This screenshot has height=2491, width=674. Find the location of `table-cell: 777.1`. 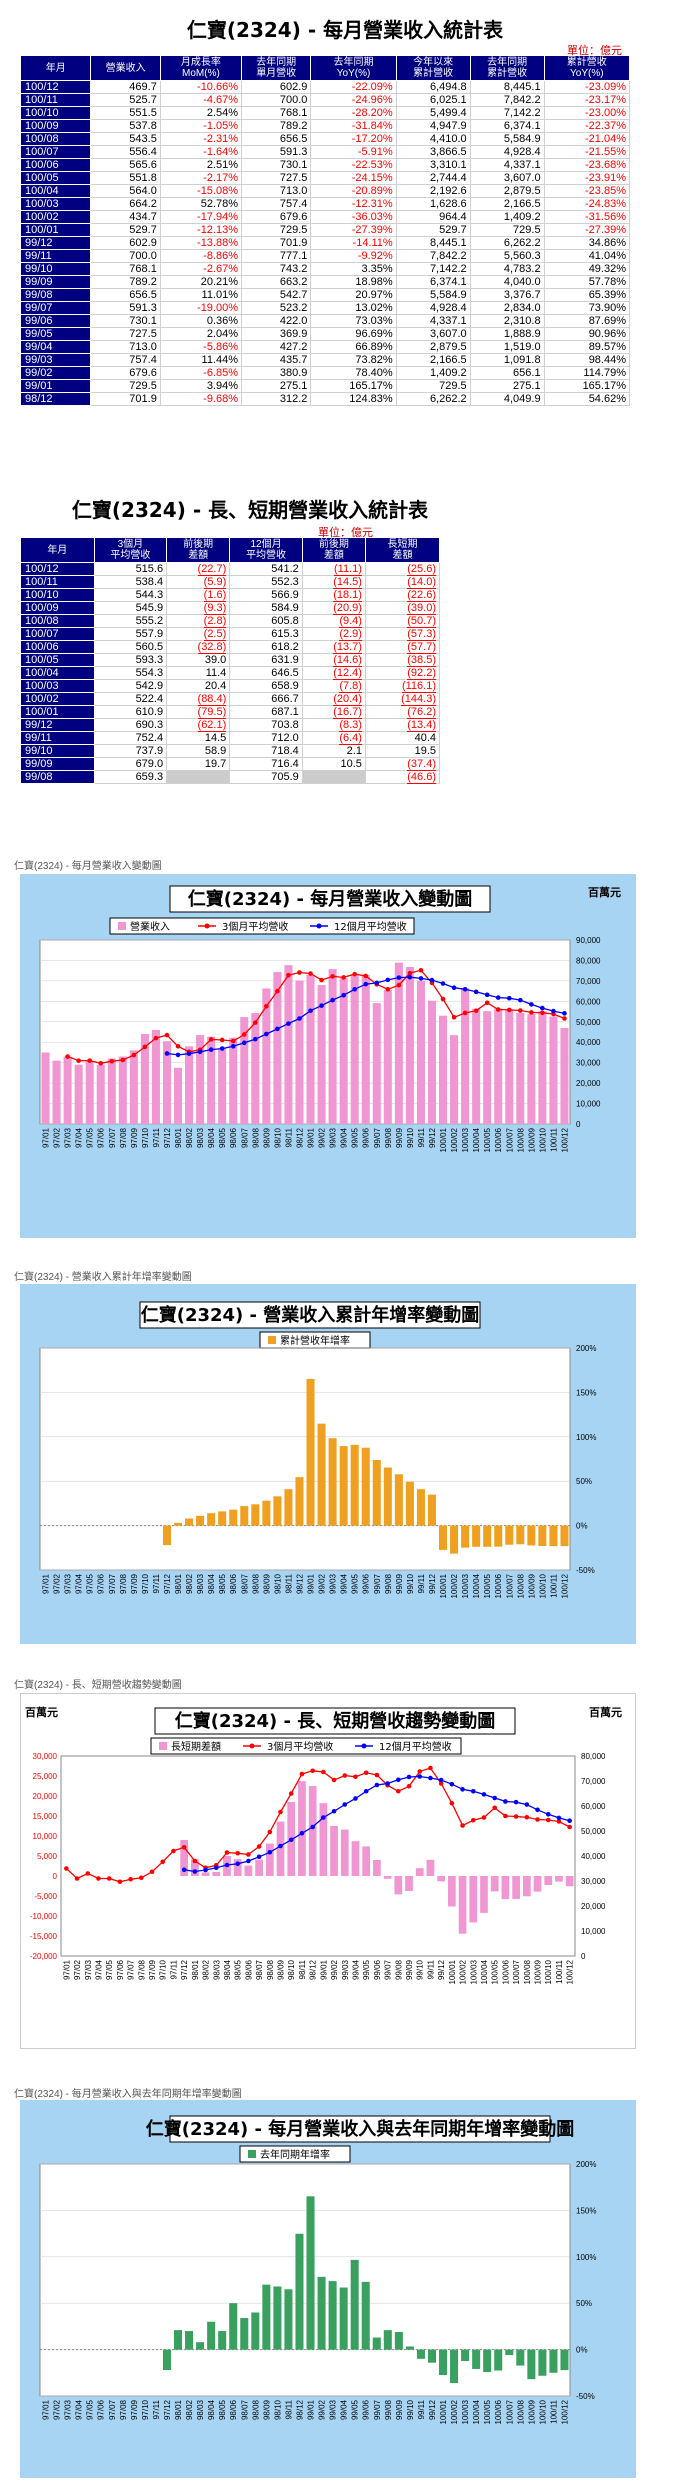

table-cell: 777.1 is located at coordinates (276, 256).